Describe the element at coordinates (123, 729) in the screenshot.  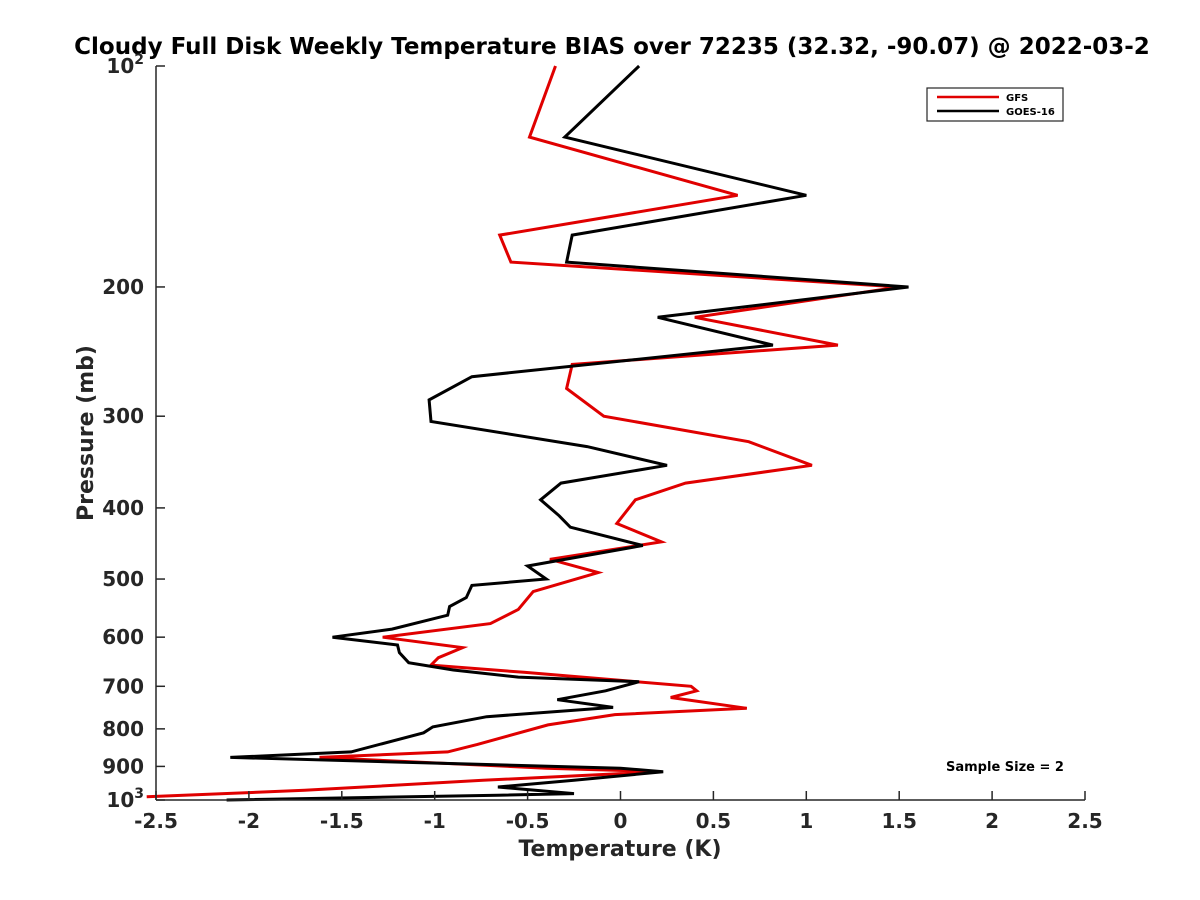
I see `y-tick-label: 800` at that location.